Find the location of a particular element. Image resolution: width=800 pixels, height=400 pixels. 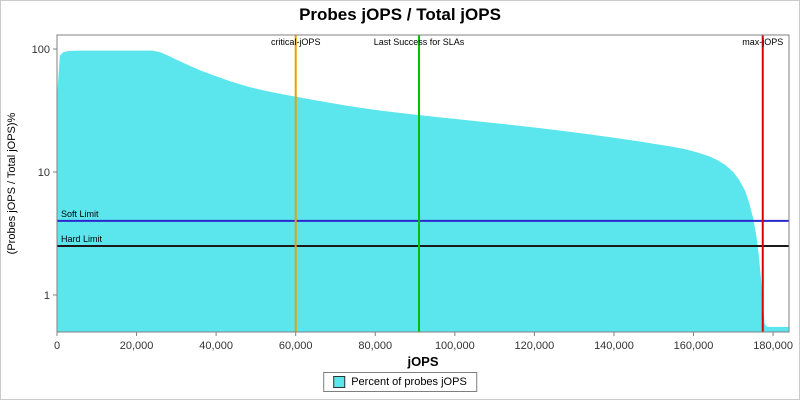

vline-label: max-jOPS is located at coordinates (762, 42).